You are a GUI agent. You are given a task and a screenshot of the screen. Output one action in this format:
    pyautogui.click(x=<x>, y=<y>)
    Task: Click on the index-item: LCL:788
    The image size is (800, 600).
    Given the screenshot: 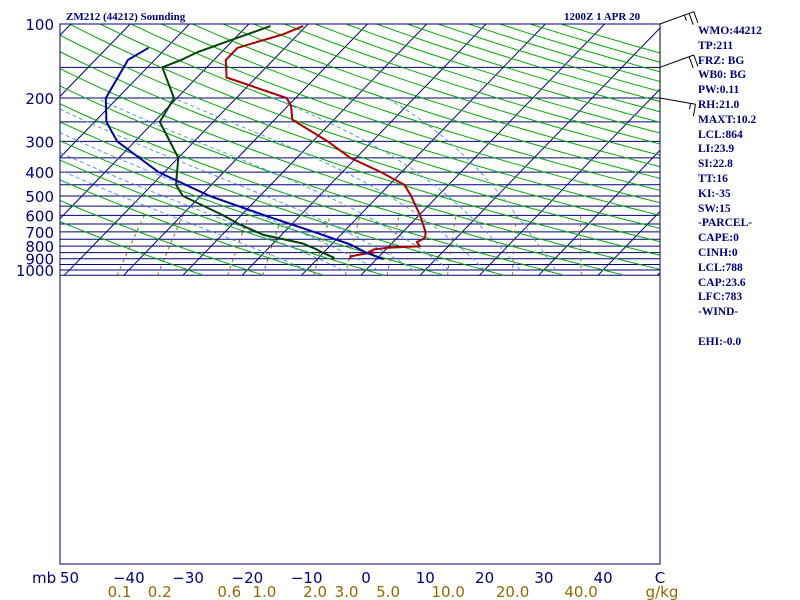 What is the action you would take?
    pyautogui.click(x=720, y=267)
    